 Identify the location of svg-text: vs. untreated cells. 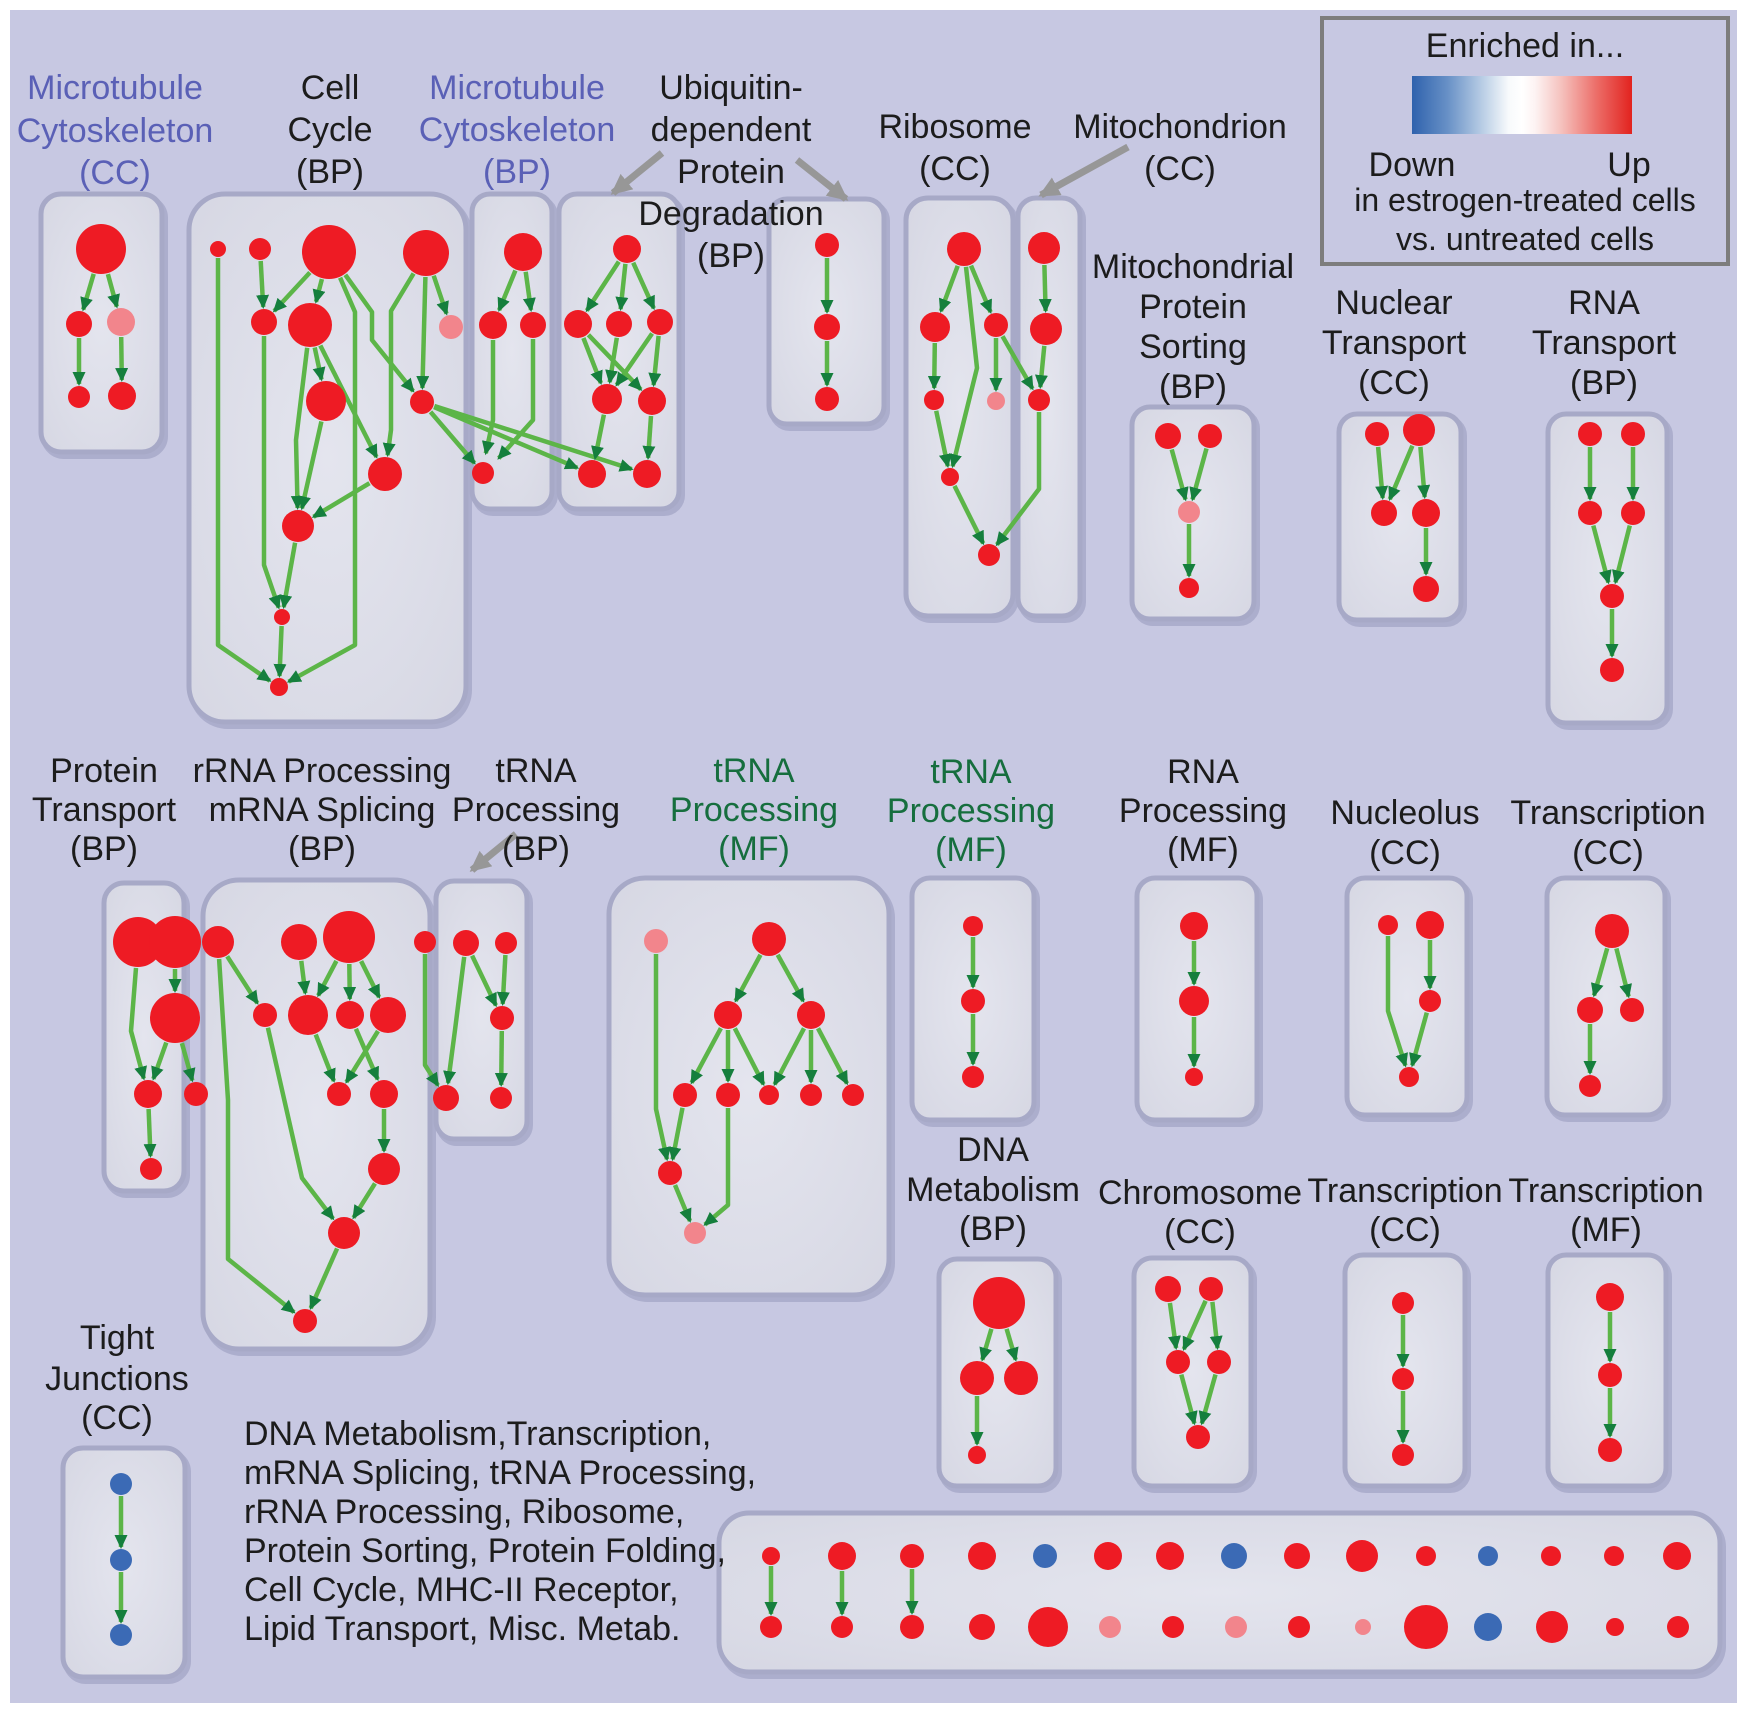
(1525, 239).